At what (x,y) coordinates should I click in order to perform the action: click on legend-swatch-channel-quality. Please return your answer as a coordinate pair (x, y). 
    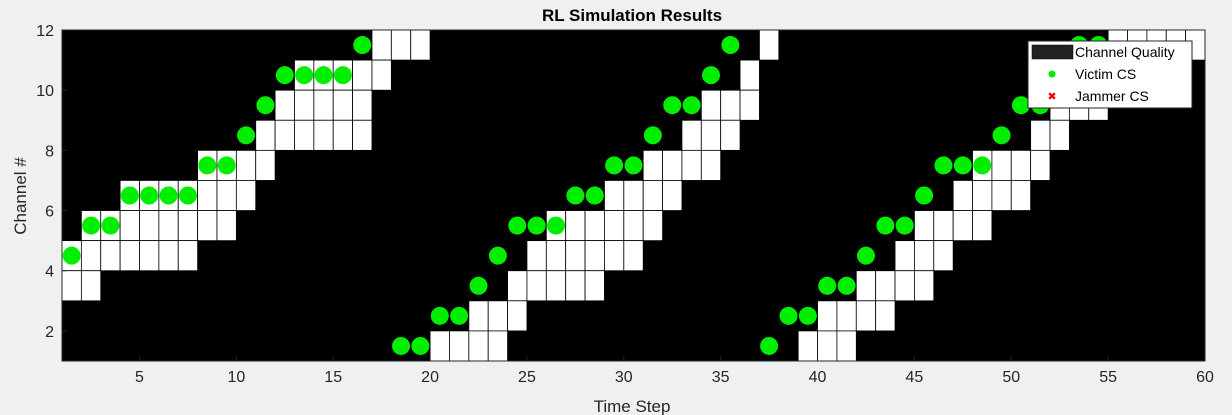
    Looking at the image, I should click on (1052, 52).